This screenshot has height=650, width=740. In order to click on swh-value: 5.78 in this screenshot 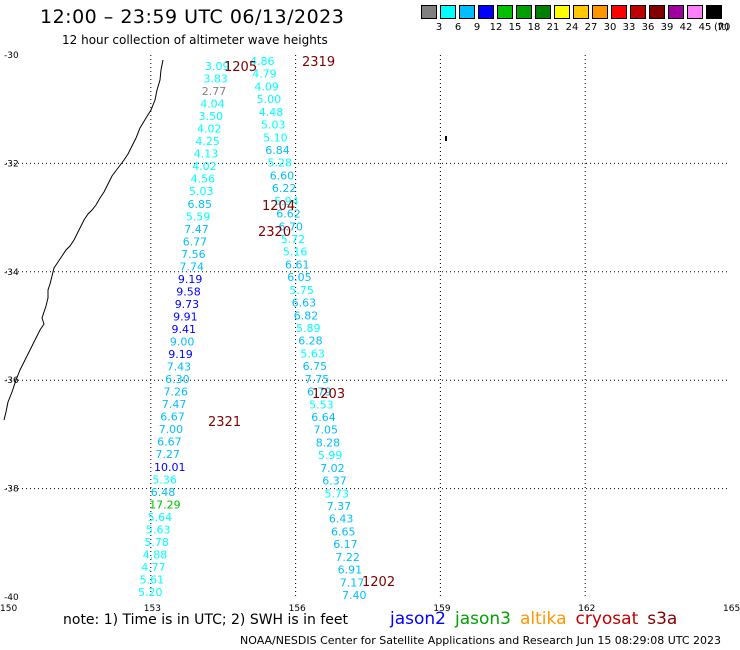, I will do `click(156, 542)`.